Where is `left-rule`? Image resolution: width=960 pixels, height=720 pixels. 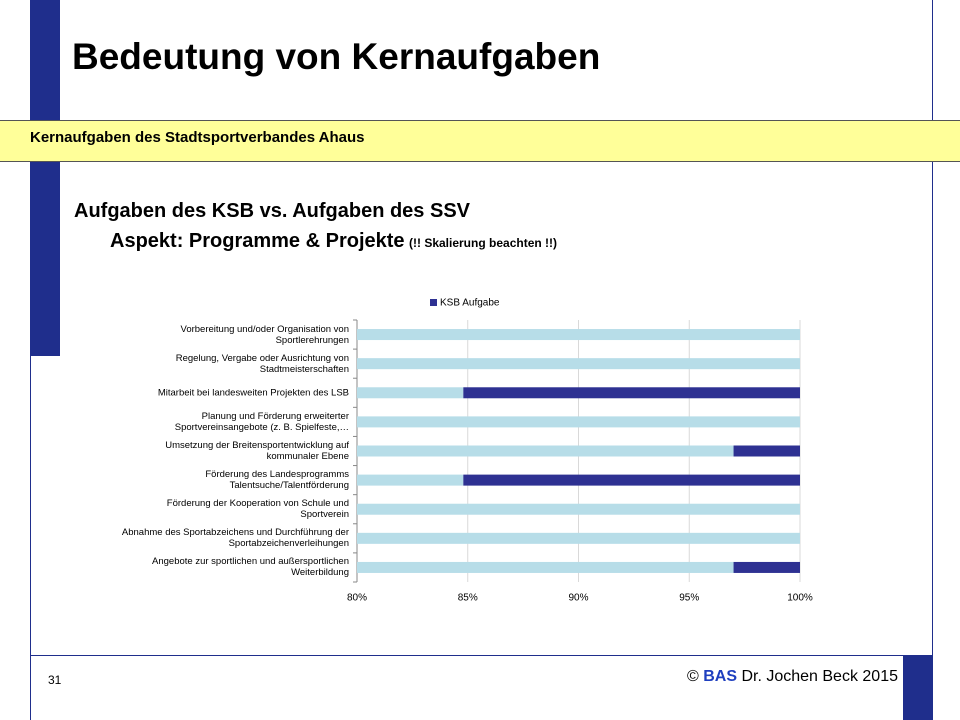
left-rule is located at coordinates (30, 360).